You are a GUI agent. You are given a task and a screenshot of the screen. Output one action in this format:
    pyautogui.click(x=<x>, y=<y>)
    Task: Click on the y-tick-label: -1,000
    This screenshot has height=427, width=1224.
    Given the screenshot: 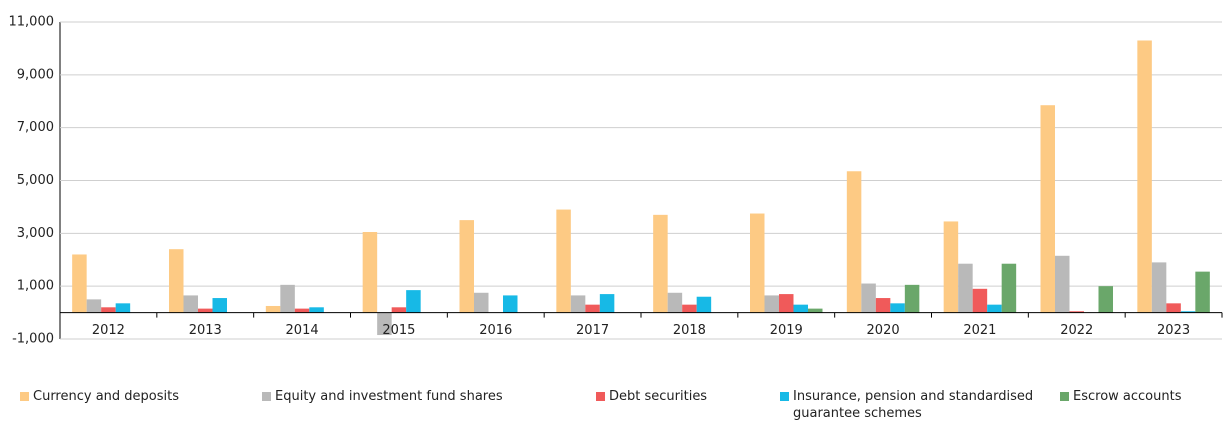 What is the action you would take?
    pyautogui.click(x=33, y=339)
    